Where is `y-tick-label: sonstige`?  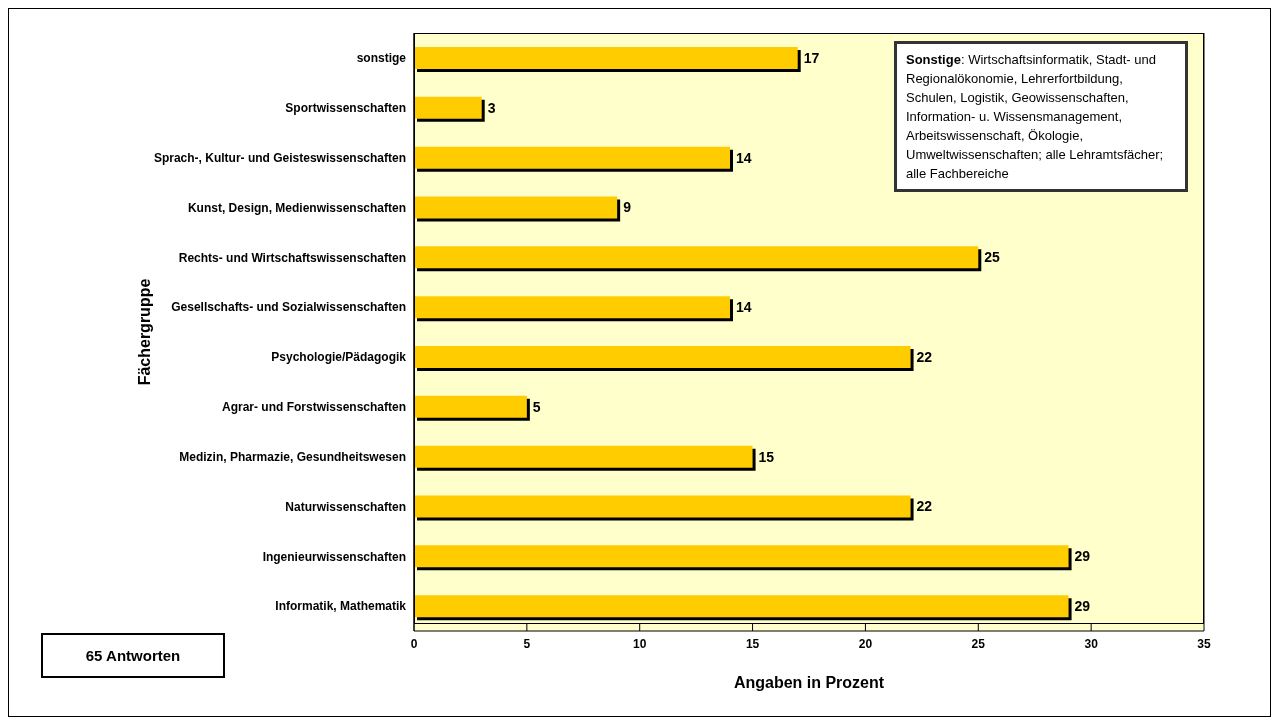
y-tick-label: sonstige is located at coordinates (381, 58).